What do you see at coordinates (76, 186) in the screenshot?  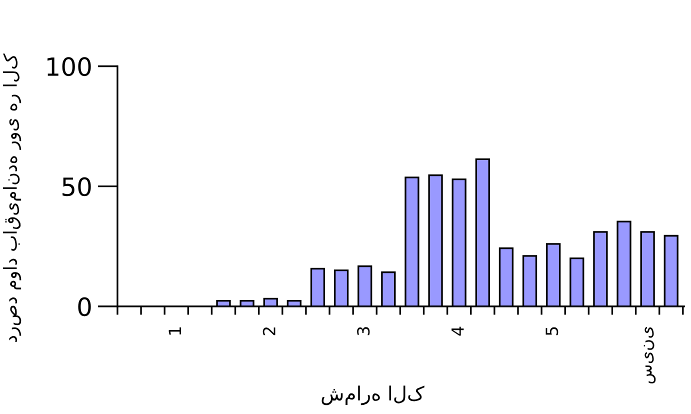 I see `y-tick-label: 50` at bounding box center [76, 186].